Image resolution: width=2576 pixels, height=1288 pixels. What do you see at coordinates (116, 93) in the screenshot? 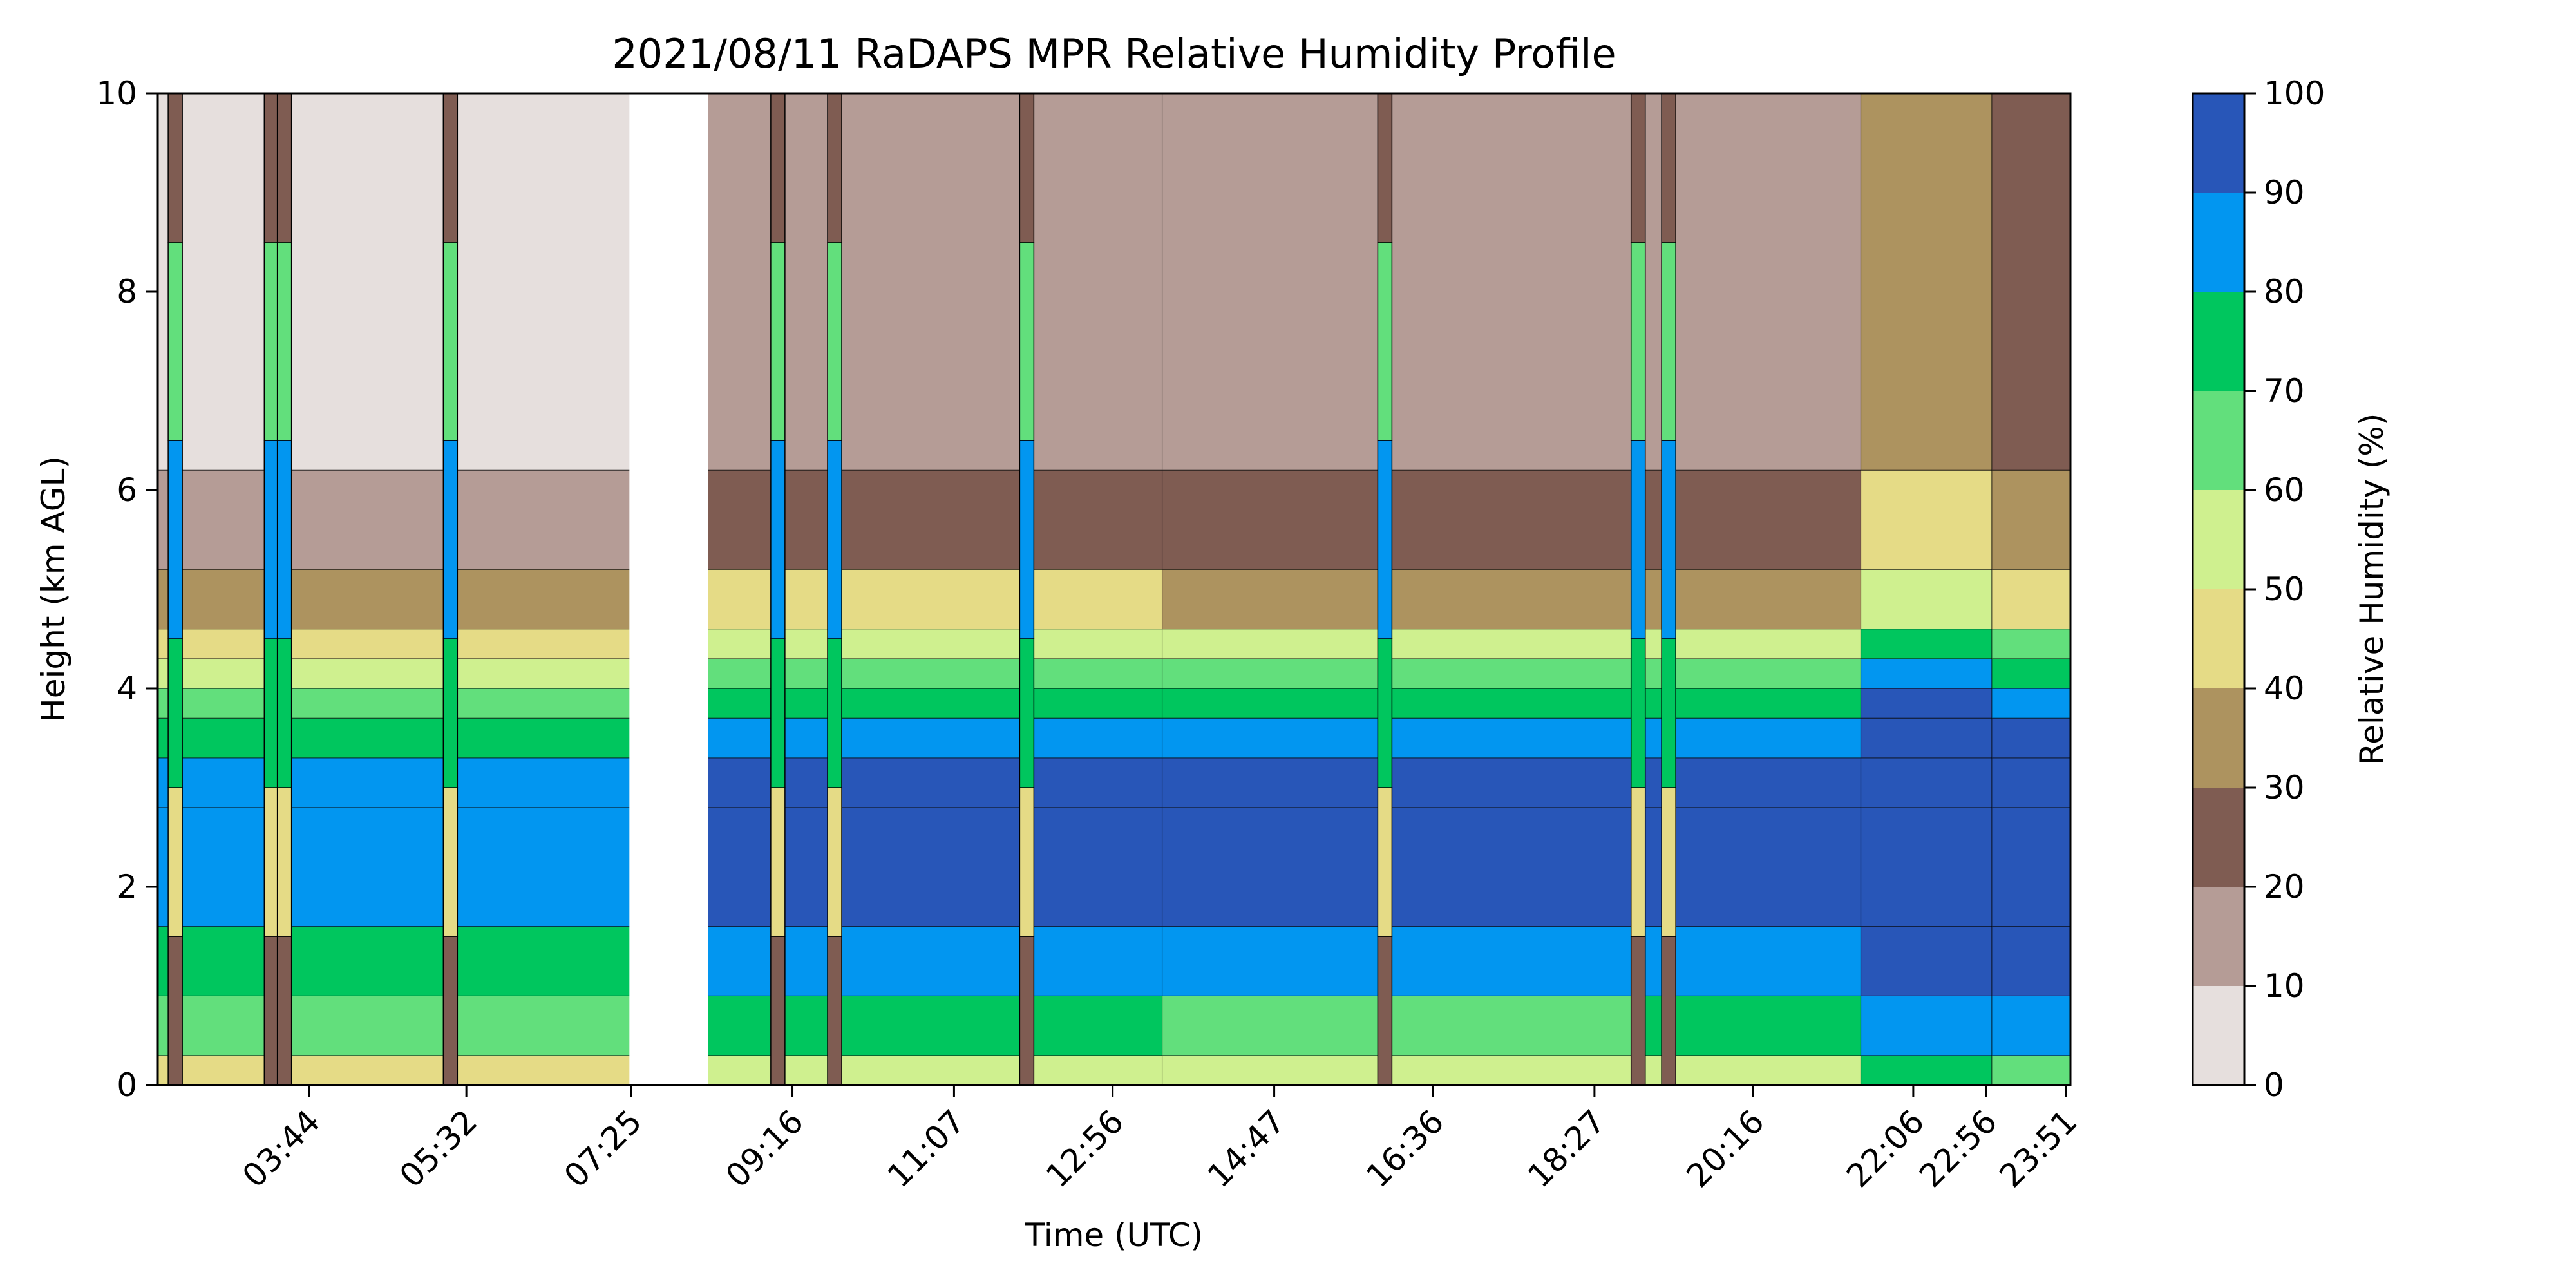
I see `y-tick-label: 10` at bounding box center [116, 93].